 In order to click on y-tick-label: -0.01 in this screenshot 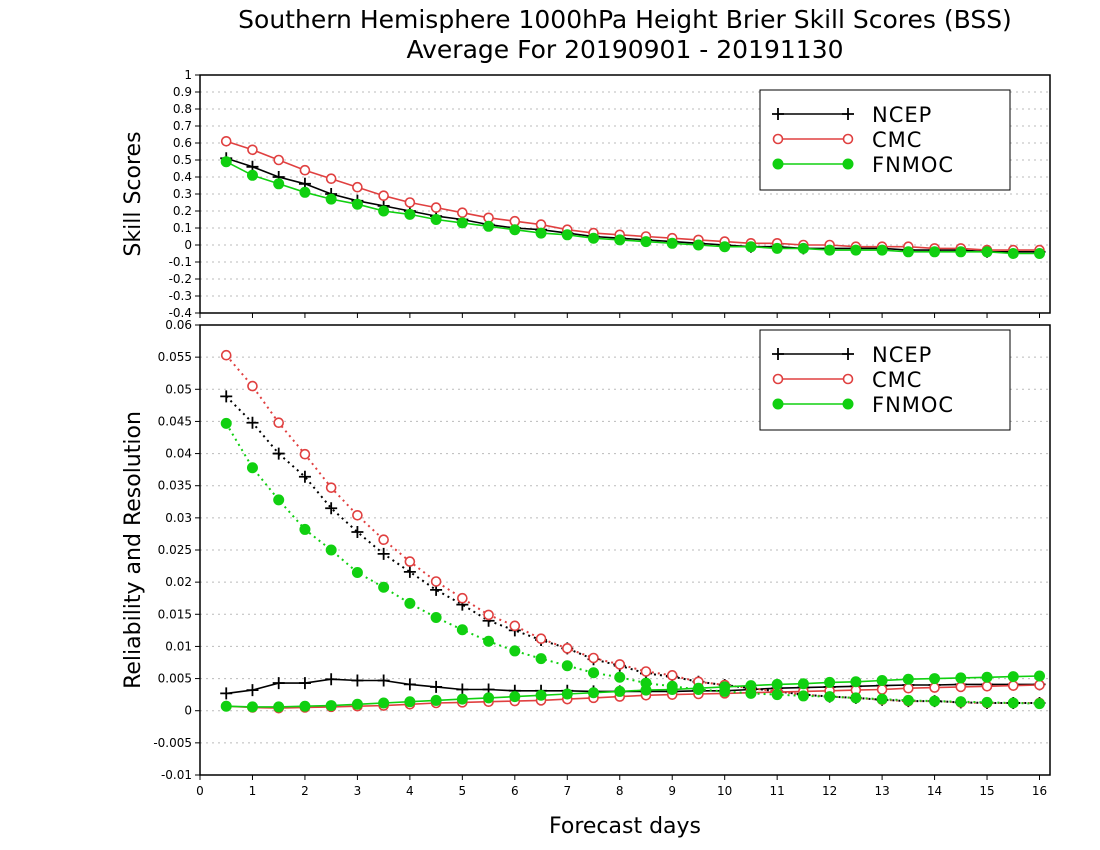, I will do `click(176, 775)`.